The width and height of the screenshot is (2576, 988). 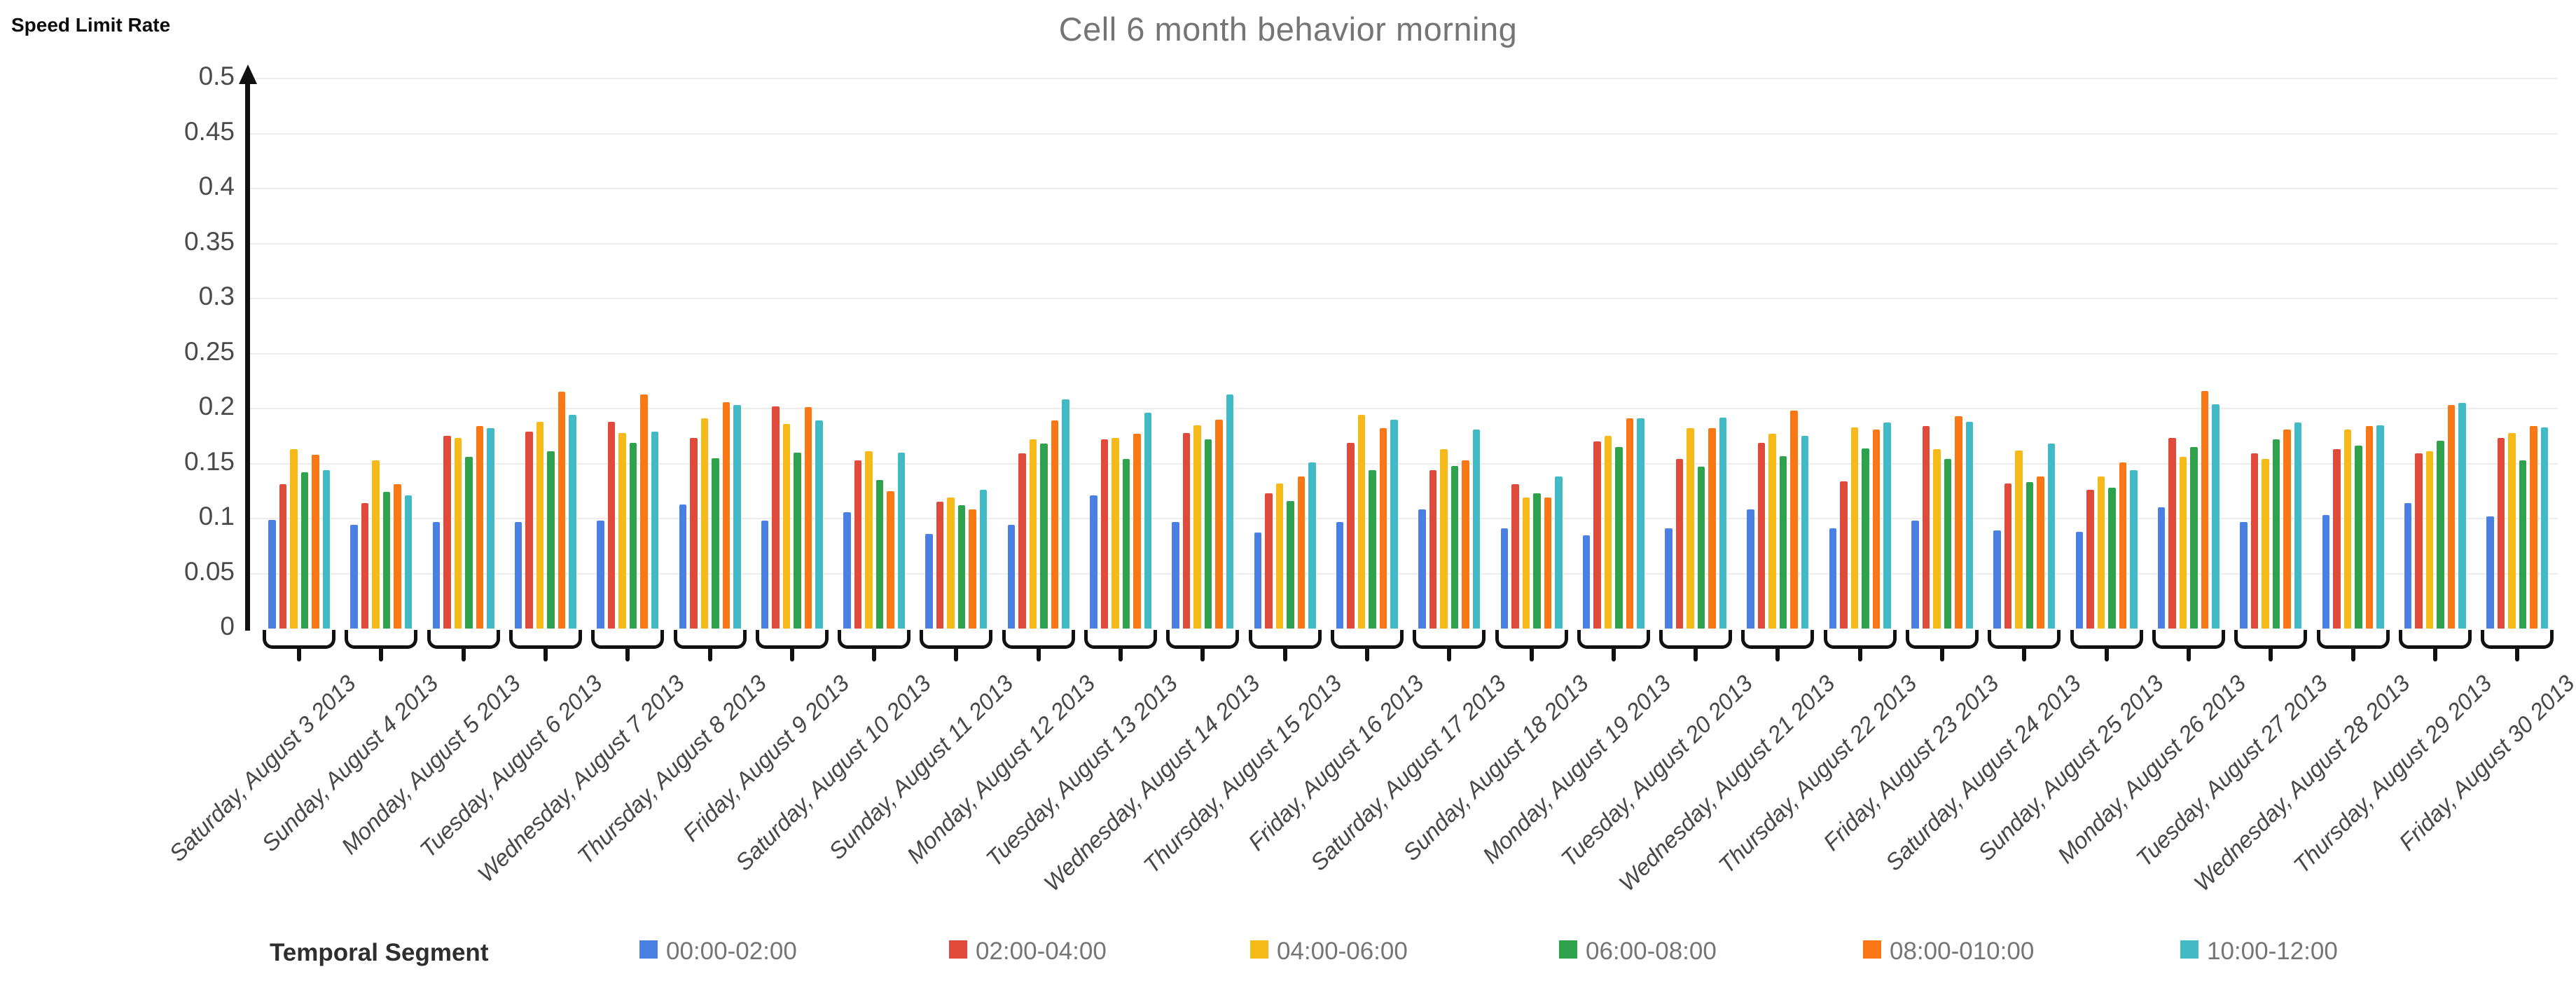 What do you see at coordinates (380, 952) in the screenshot?
I see `x-axis-title: Temporal Segment` at bounding box center [380, 952].